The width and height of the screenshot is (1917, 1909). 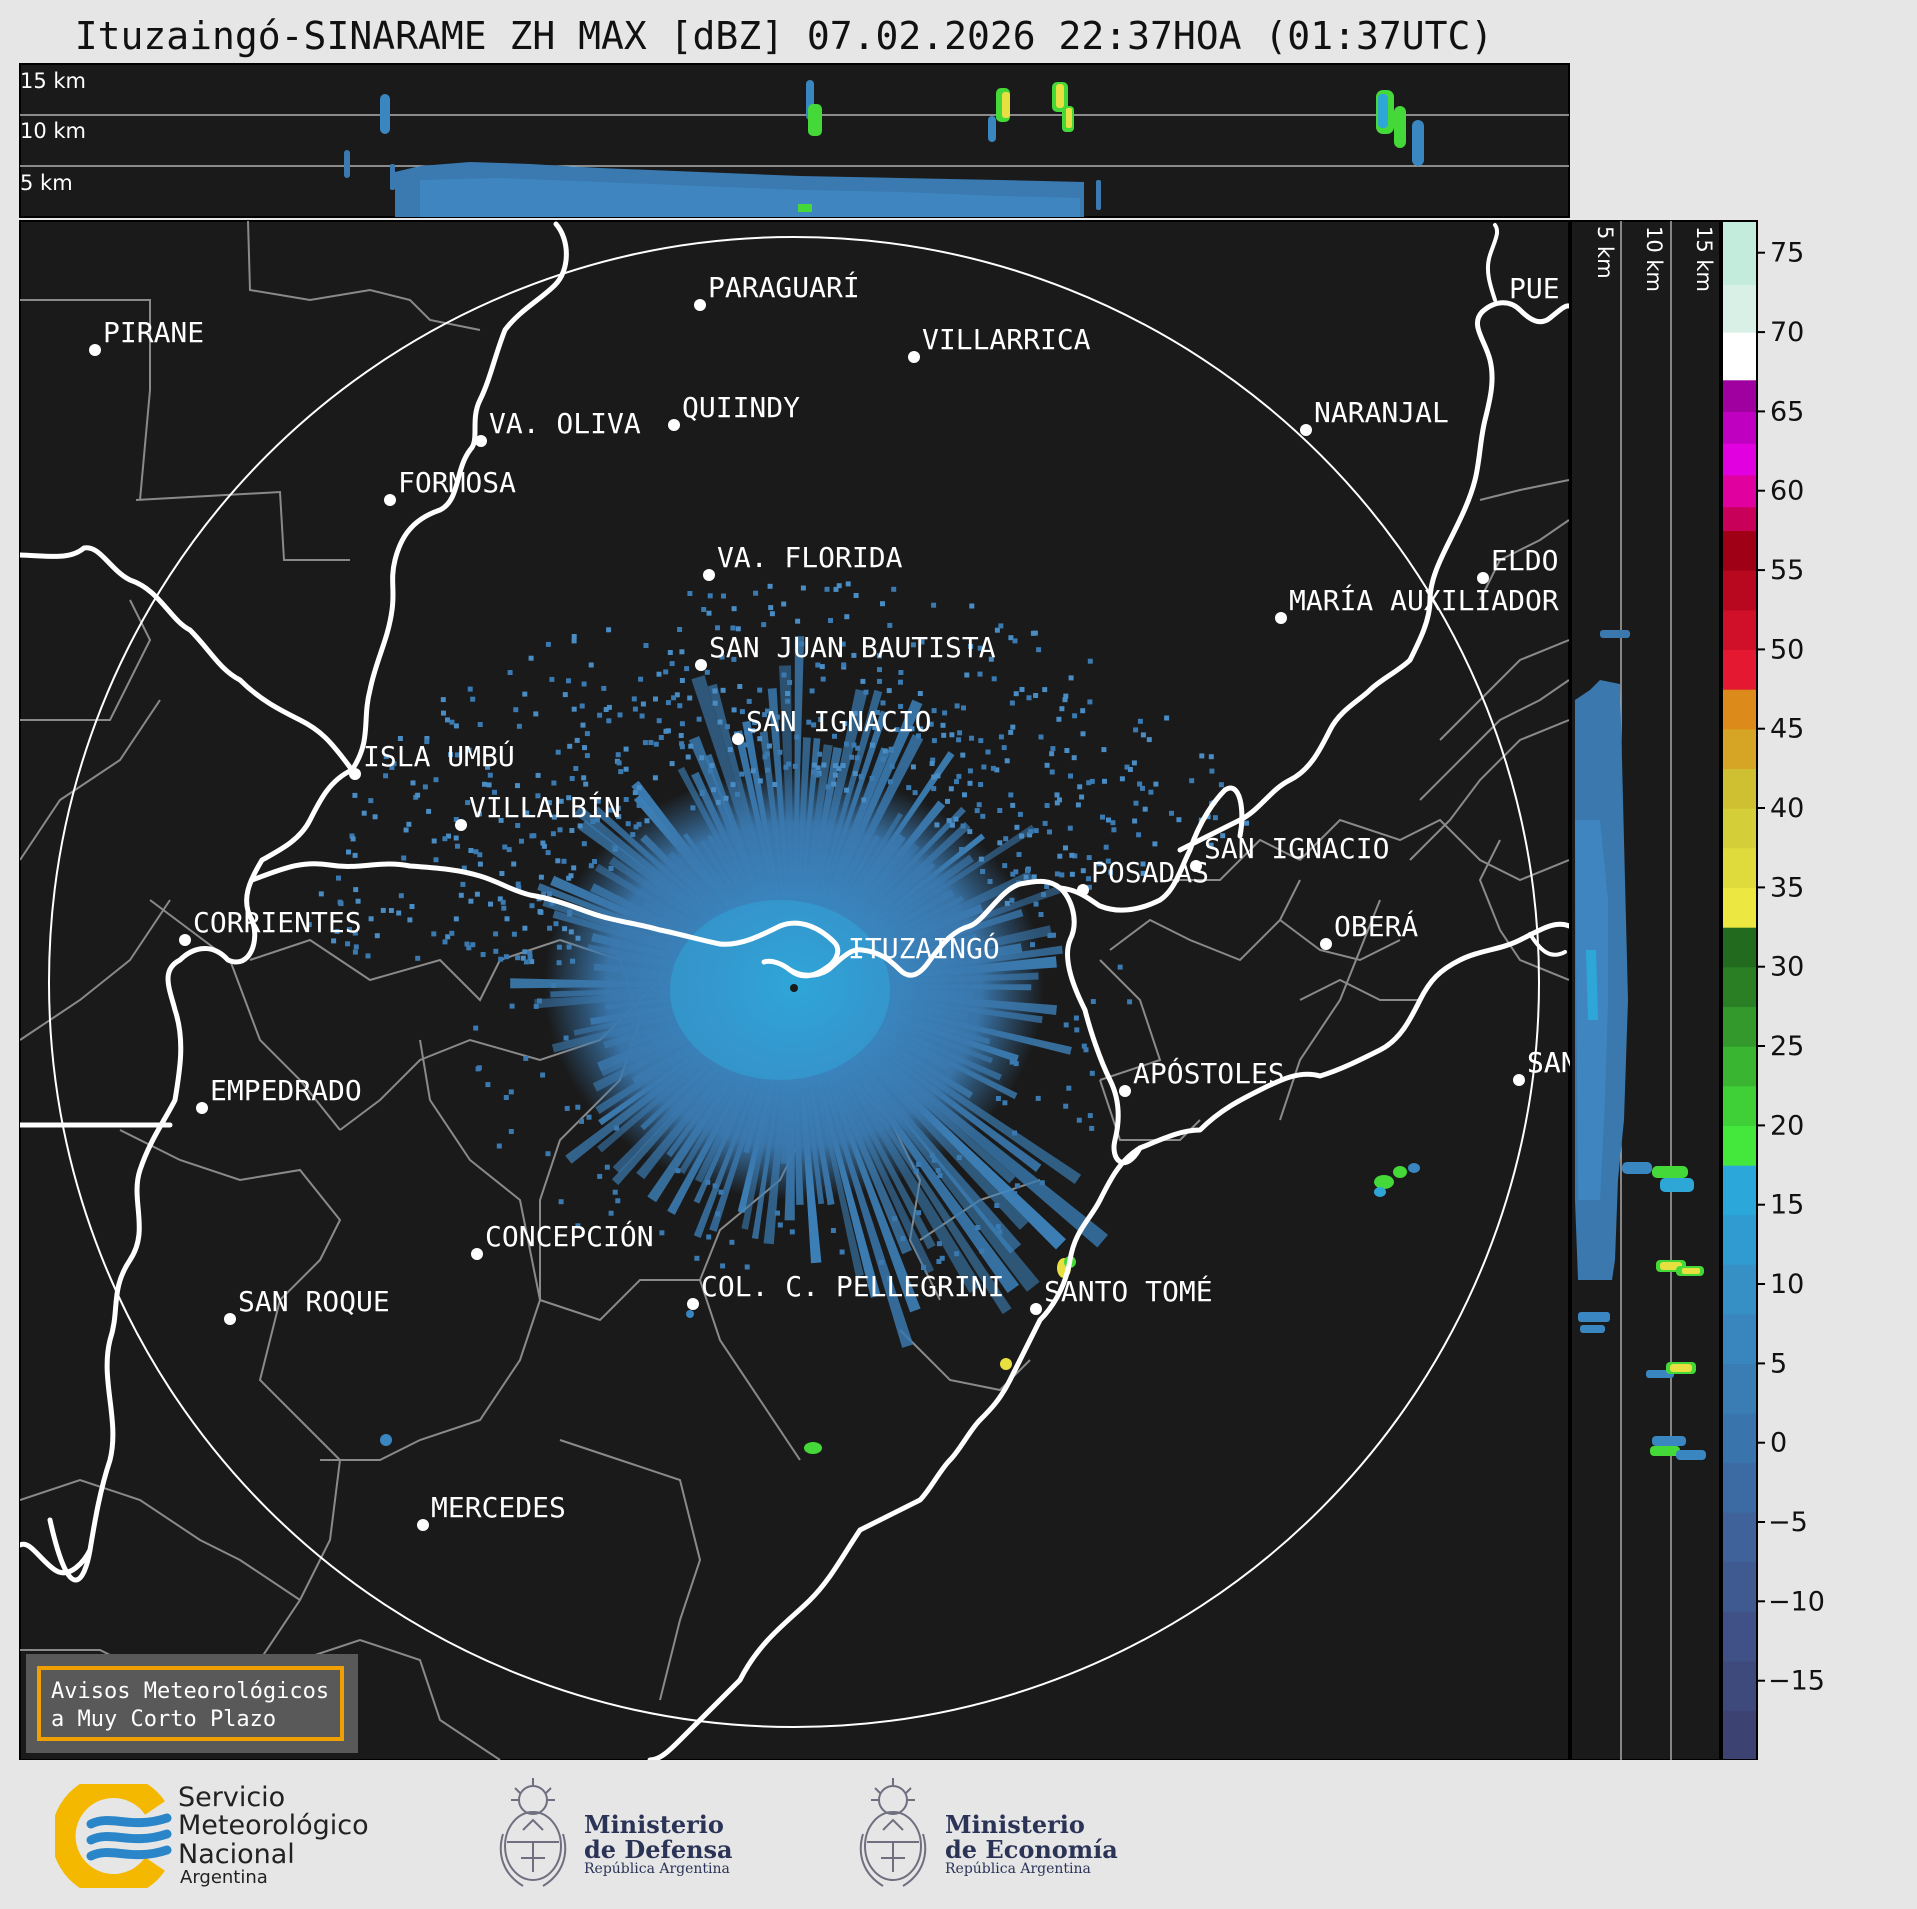 What do you see at coordinates (1788, 1522) in the screenshot?
I see `colorbar-tick-label: −5` at bounding box center [1788, 1522].